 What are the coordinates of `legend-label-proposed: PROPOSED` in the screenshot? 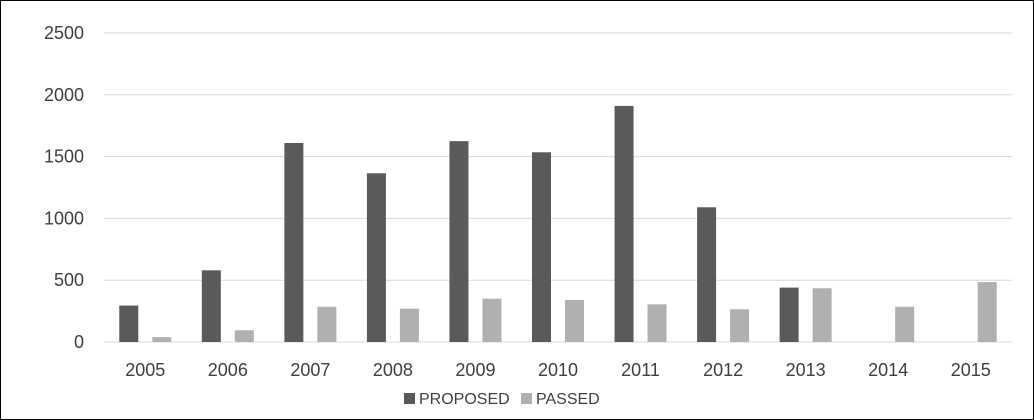 It's located at (464, 399).